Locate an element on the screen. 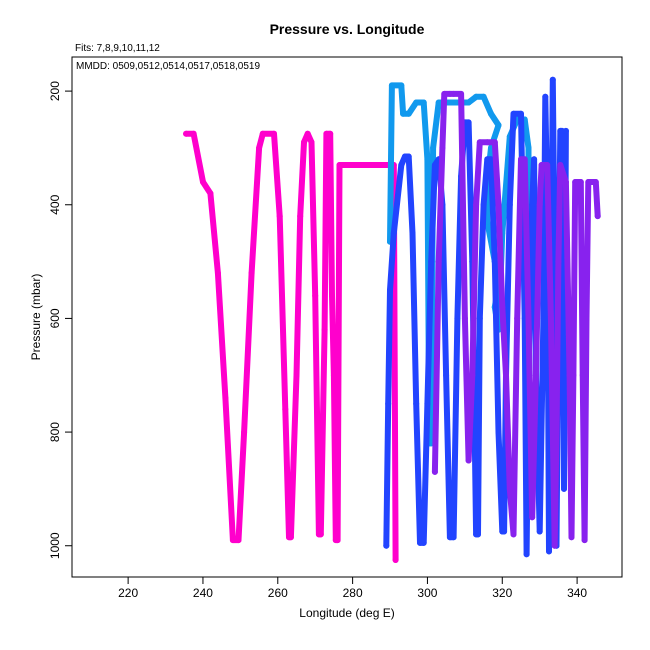 This screenshot has height=650, width=650. x-tick-label: 320 is located at coordinates (502, 593).